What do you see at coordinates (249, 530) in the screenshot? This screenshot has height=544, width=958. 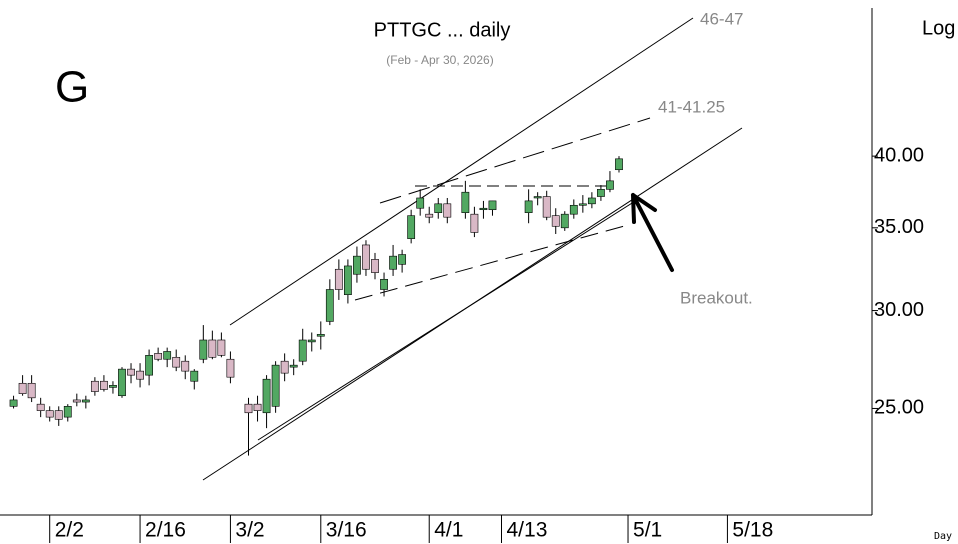 I see `x-tick-label: 3/2` at bounding box center [249, 530].